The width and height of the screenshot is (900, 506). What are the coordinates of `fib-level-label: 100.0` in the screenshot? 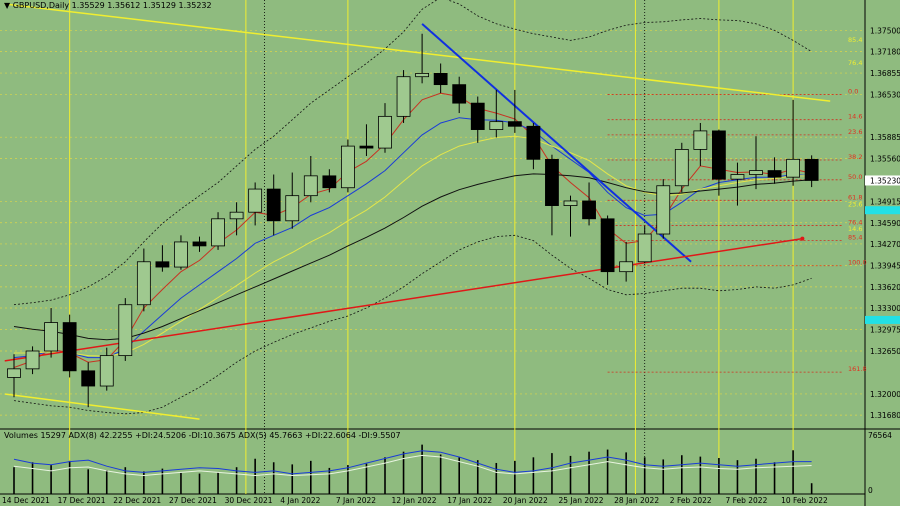 It's located at (857, 263).